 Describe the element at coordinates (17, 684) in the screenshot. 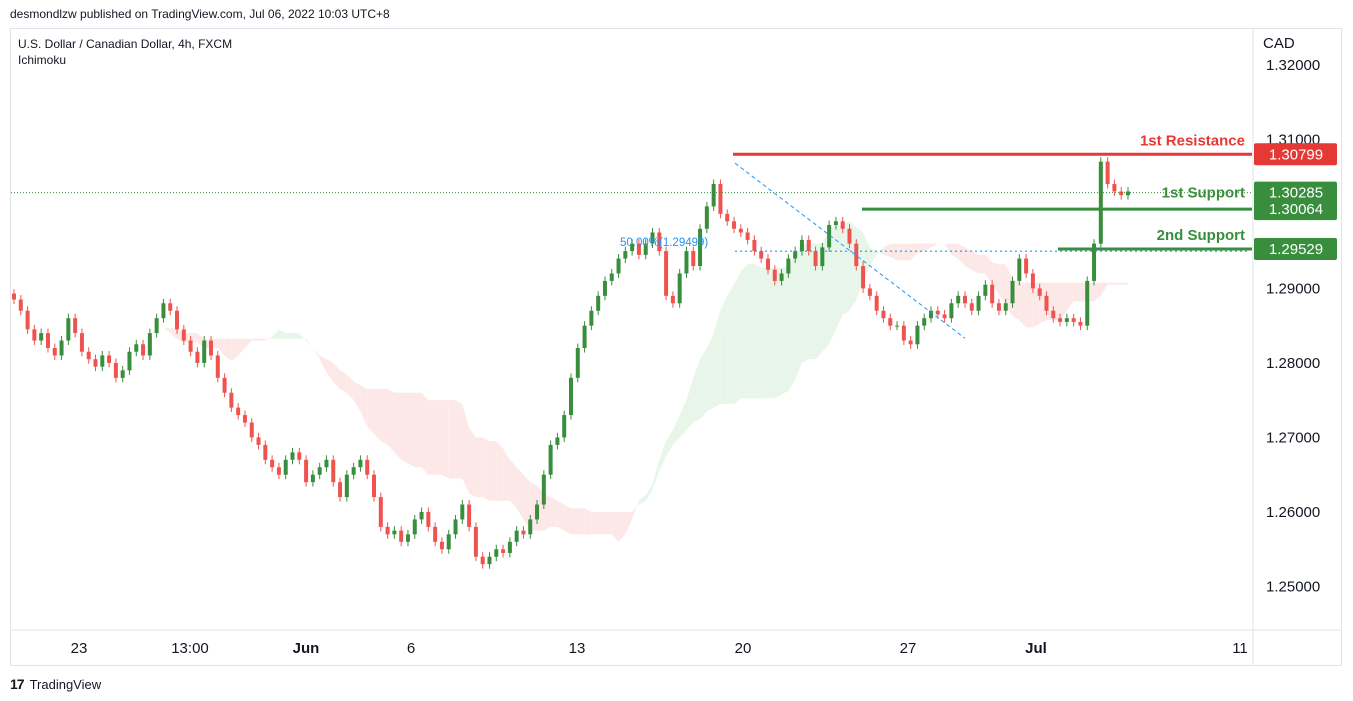

I see `tradingview-logo-icon: 17` at that location.